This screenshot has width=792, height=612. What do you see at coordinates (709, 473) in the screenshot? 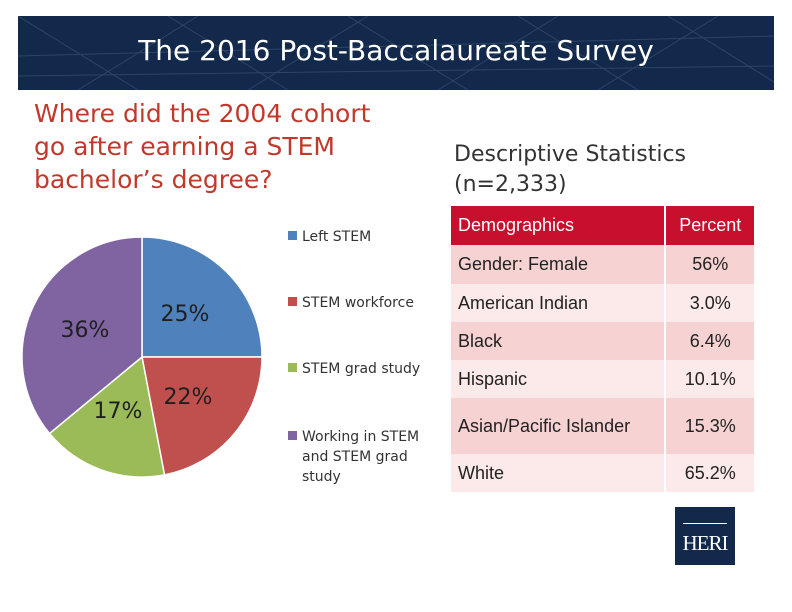
I see `row-value: 65.2%` at bounding box center [709, 473].